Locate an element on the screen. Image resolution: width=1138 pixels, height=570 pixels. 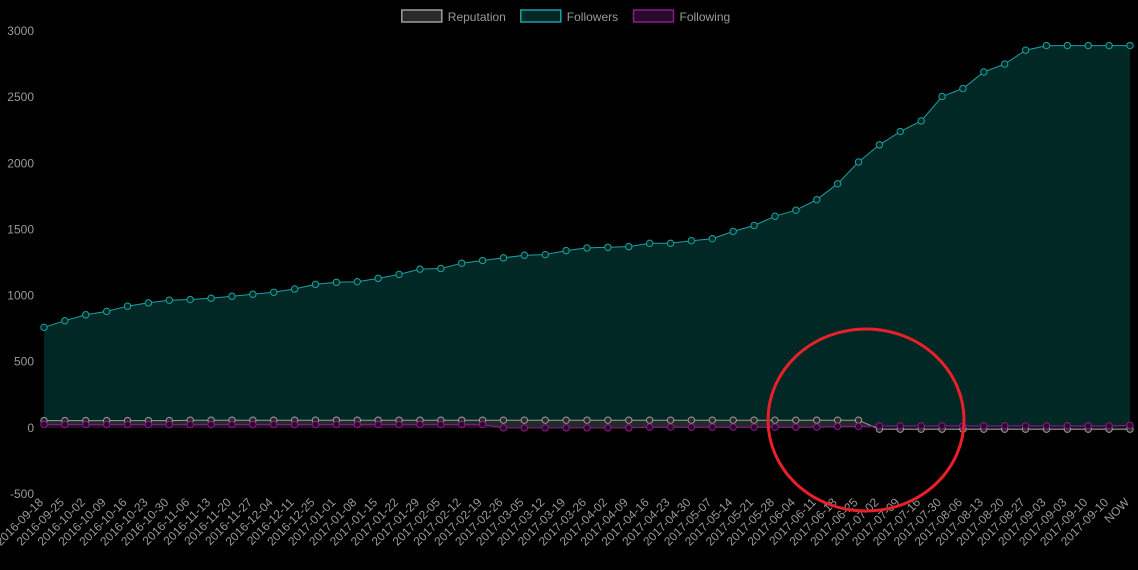
legend-item-following: Following is located at coordinates (681, 16).